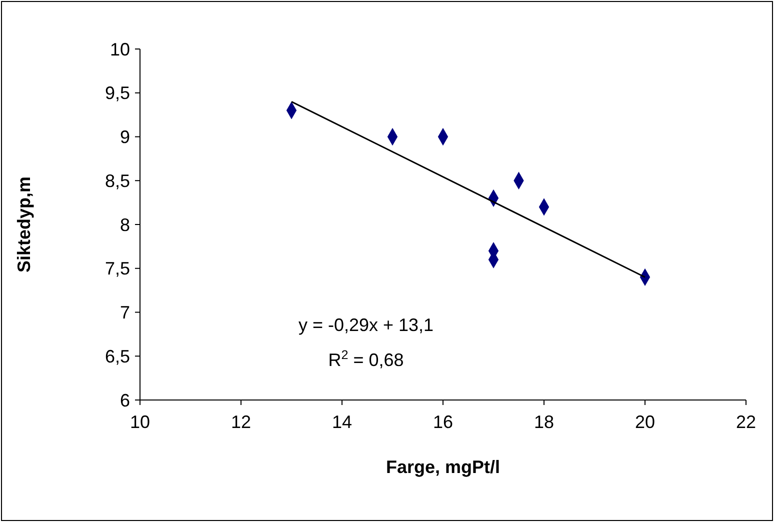 This screenshot has height=524, width=774. I want to click on y-tick-label: 8, so click(125, 224).